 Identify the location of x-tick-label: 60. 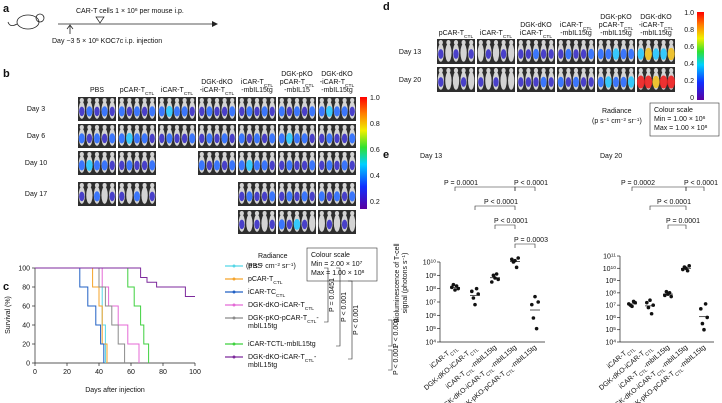
(131, 372).